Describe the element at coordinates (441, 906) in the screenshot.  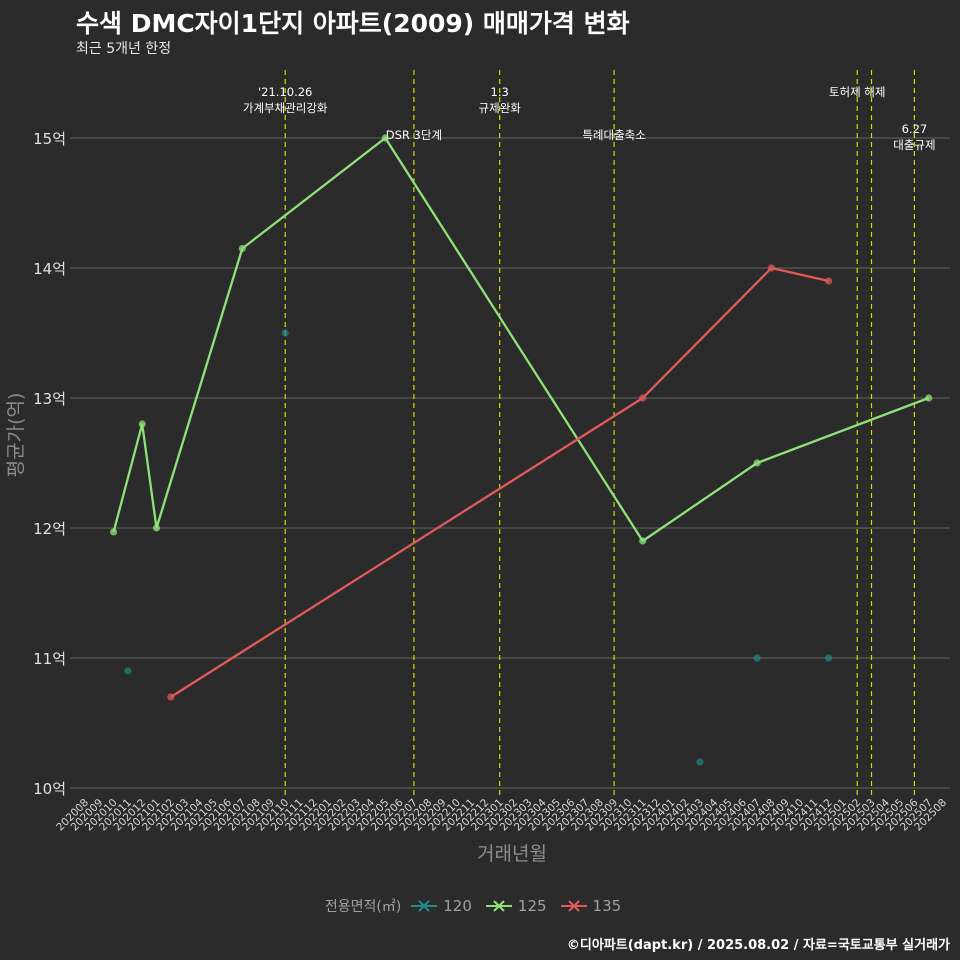
I see `legend-item-120: 120` at that location.